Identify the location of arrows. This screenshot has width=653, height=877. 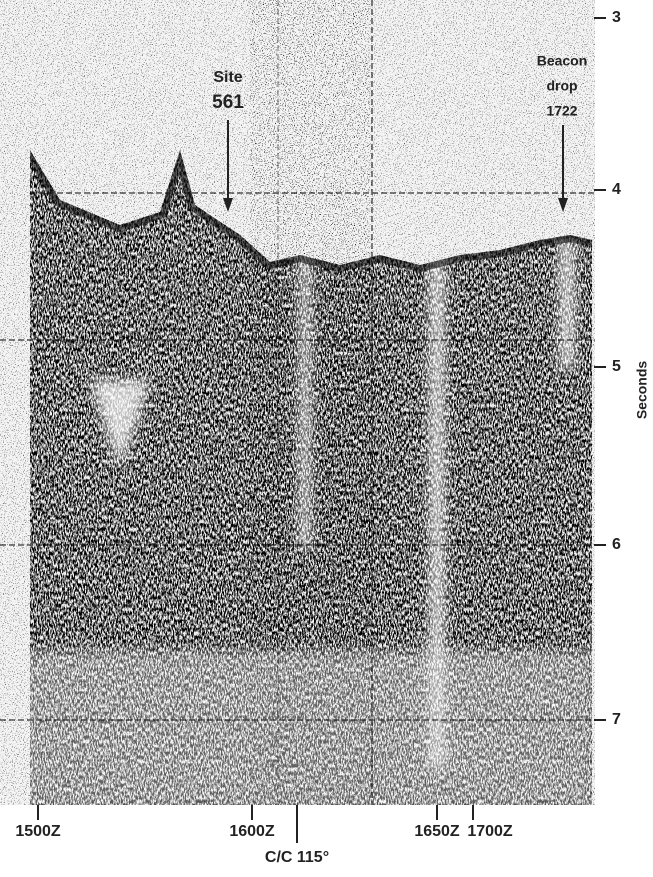
(395, 166).